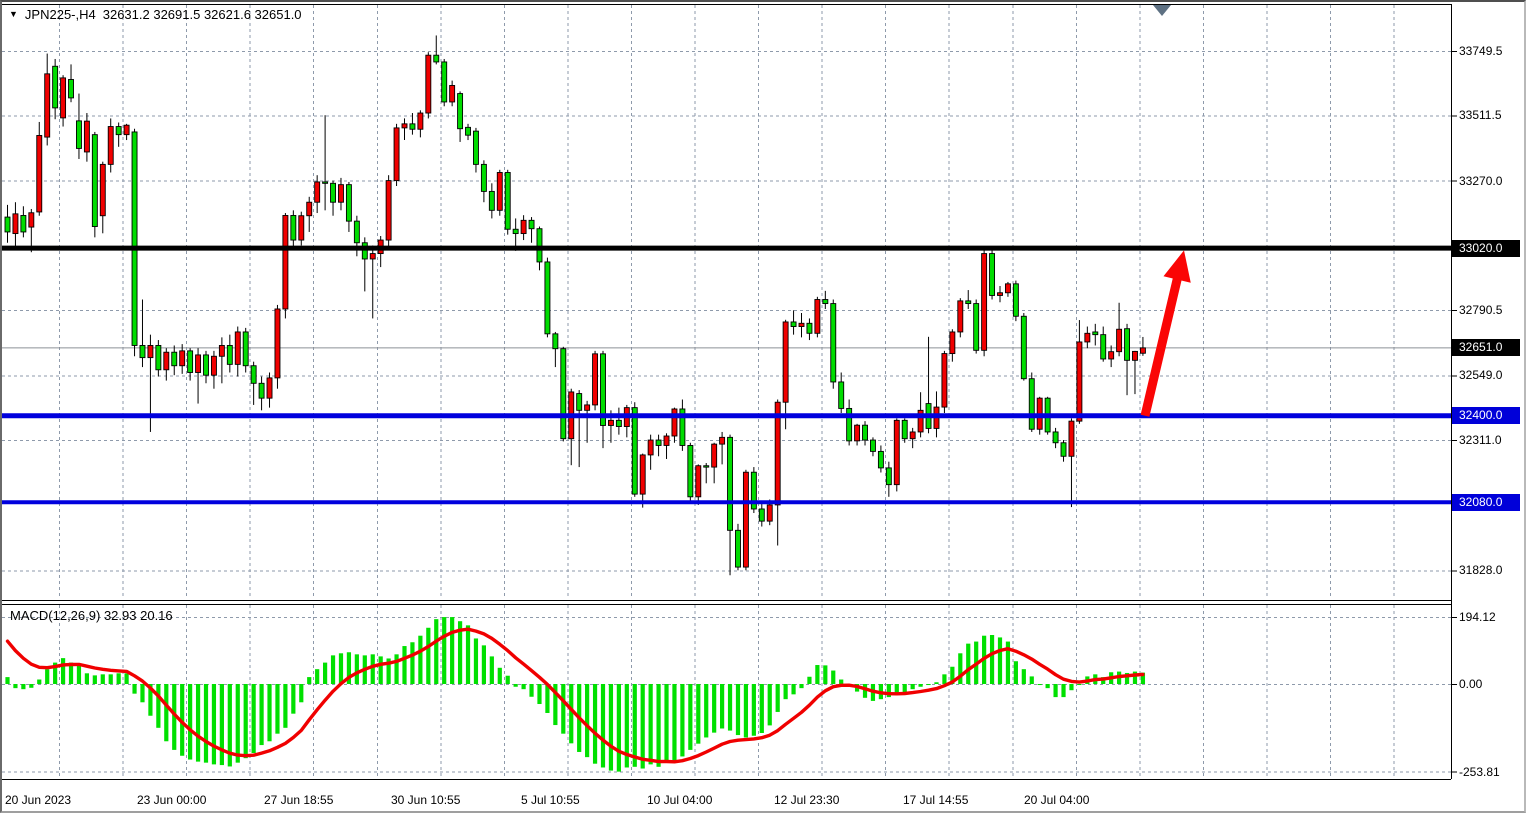 Image resolution: width=1526 pixels, height=813 pixels. What do you see at coordinates (1057, 800) in the screenshot?
I see `time-axis-label: 20 Jul 04:00` at bounding box center [1057, 800].